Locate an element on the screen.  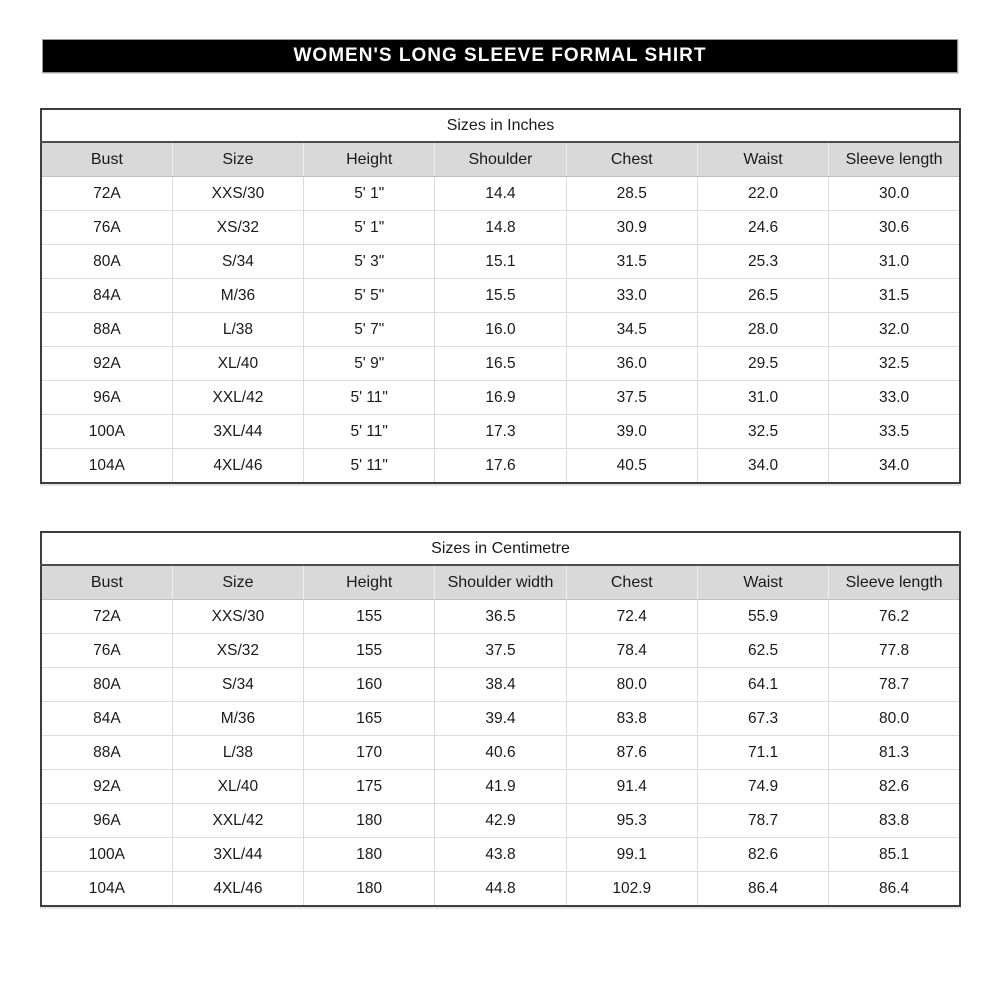
table-cell: 99.1 is located at coordinates (631, 854).